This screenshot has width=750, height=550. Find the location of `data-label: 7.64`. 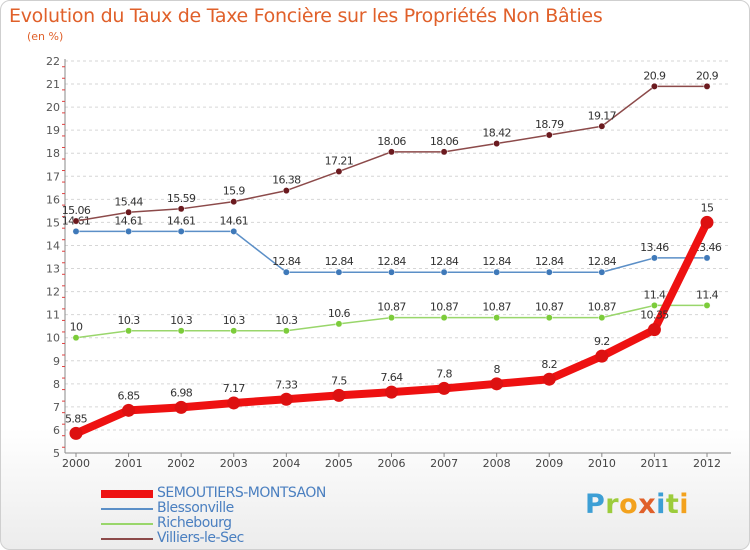

data-label: 7.64 is located at coordinates (391, 377).